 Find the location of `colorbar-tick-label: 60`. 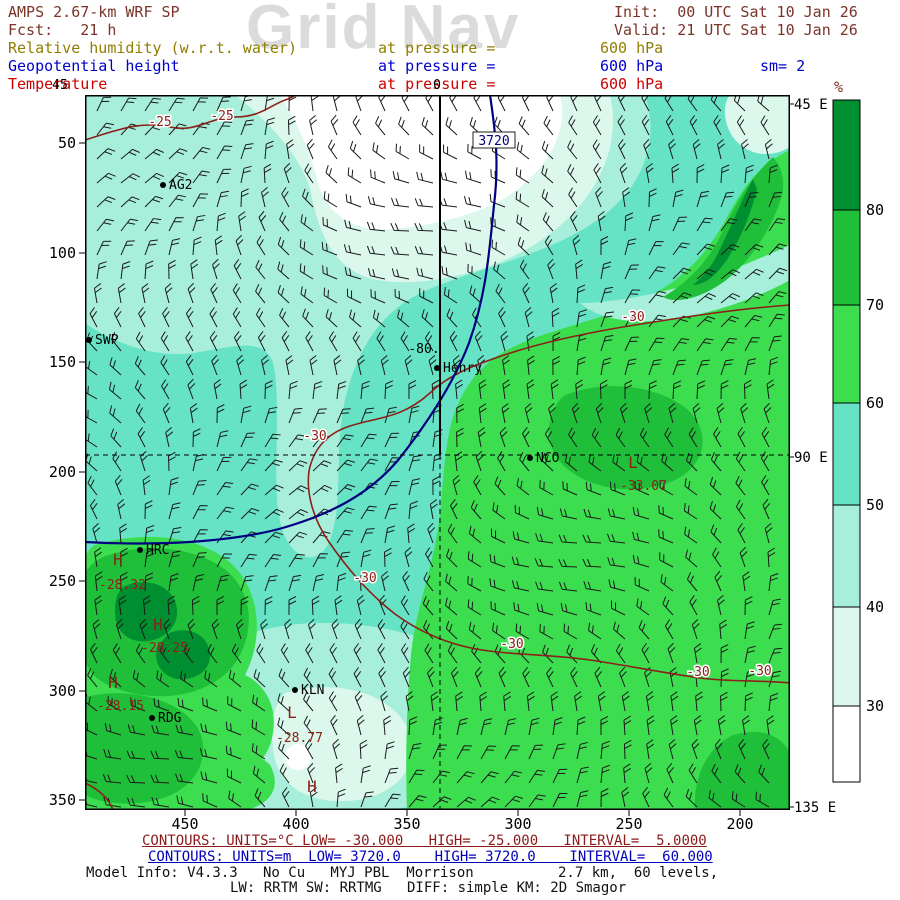

colorbar-tick-label: 60 is located at coordinates (875, 403).